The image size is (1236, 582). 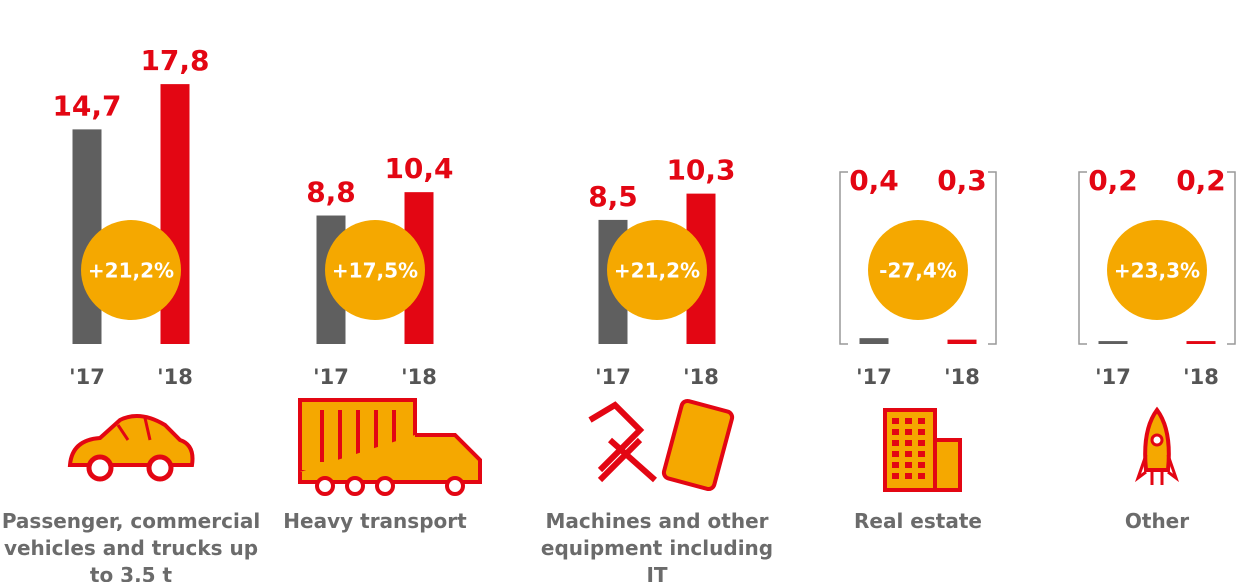 I want to click on value-label: 0,4, so click(x=874, y=180).